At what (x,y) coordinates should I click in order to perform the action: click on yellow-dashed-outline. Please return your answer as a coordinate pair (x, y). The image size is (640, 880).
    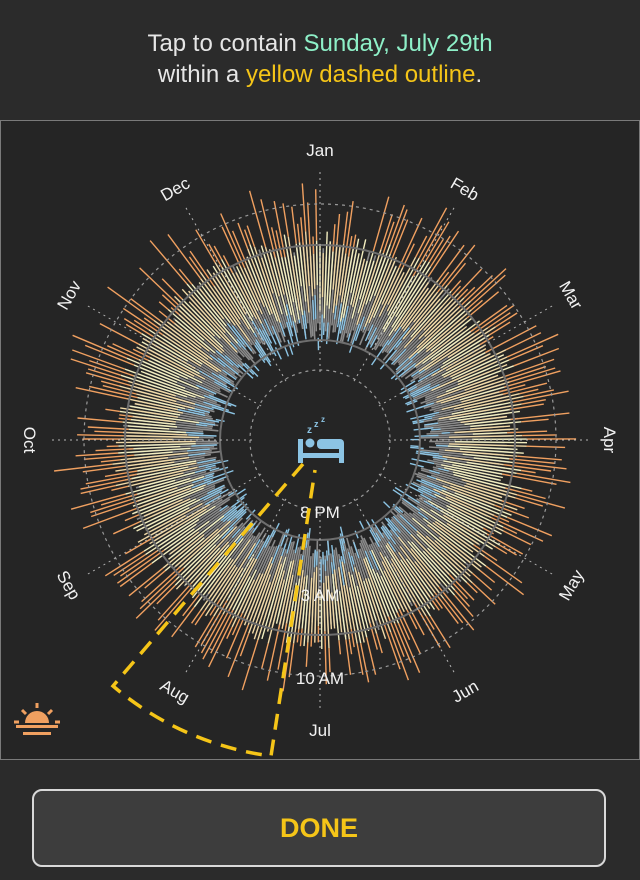
    Looking at the image, I should click on (213, 610).